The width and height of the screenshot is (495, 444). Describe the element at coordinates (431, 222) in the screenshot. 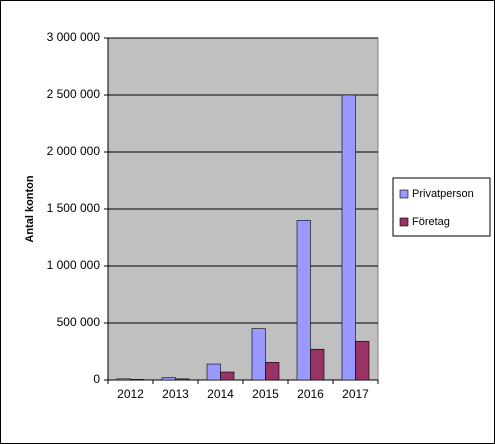

I see `legend-label: Företag` at that location.